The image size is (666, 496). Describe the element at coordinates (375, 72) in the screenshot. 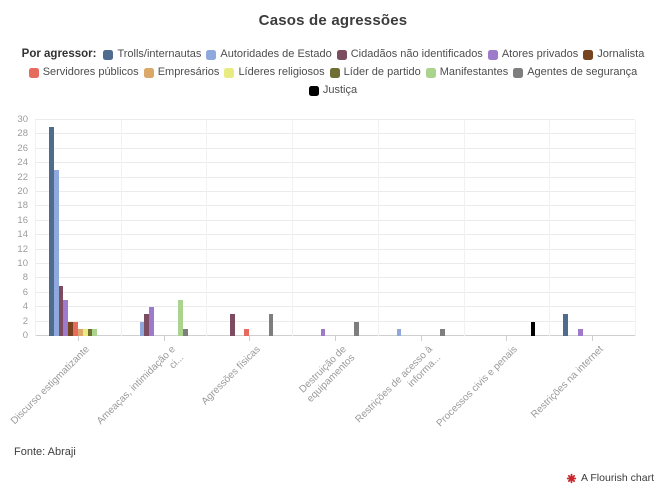

I see `legend-item: Líder de partido` at that location.